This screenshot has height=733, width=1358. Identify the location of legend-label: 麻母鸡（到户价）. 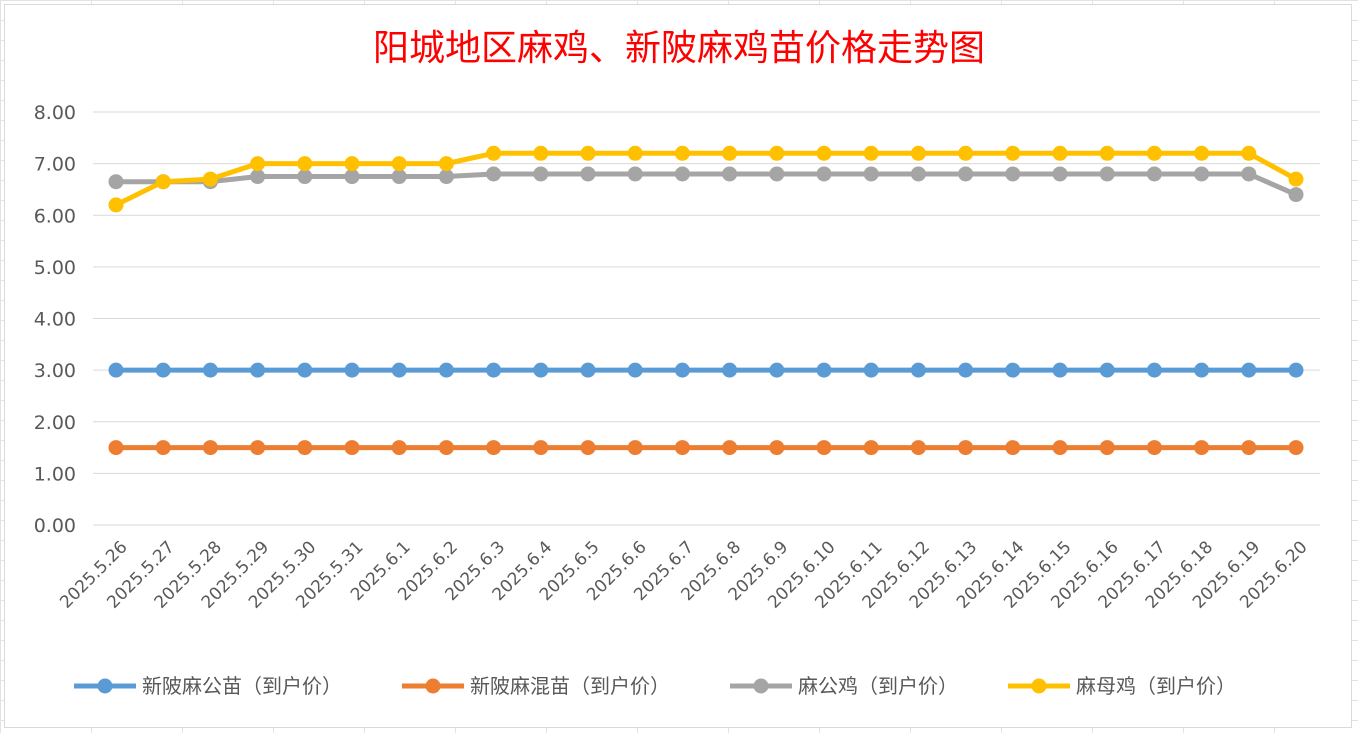
(1156, 686).